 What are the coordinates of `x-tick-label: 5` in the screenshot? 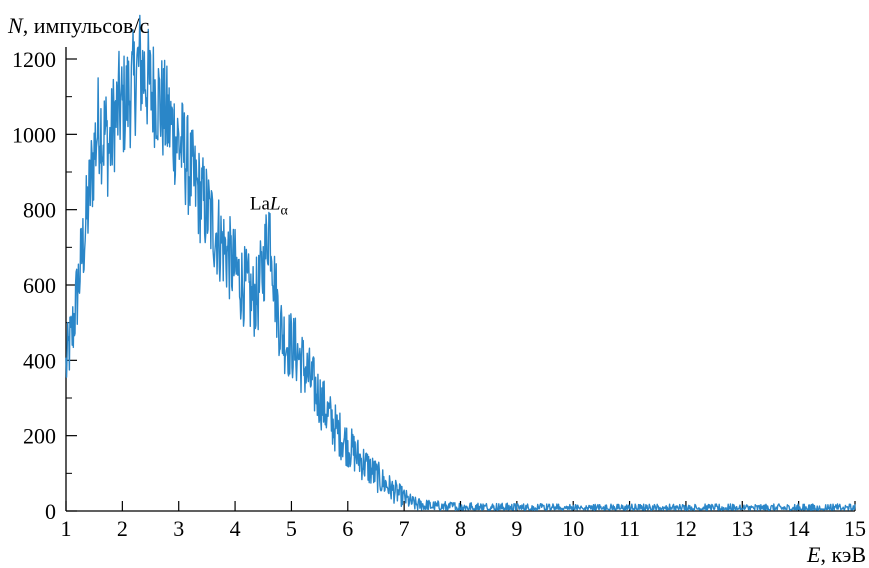 It's located at (291, 528).